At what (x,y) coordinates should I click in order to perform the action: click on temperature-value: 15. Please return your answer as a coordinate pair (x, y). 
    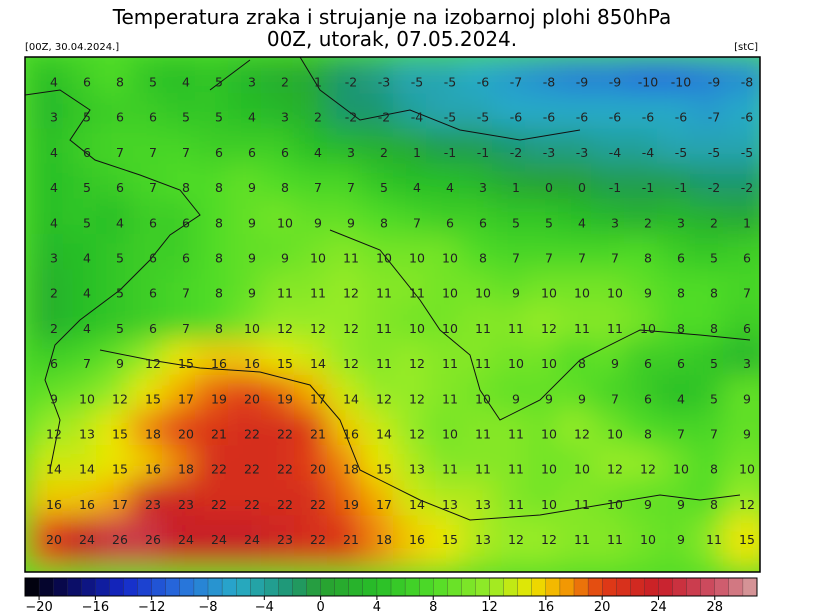
    Looking at the image, I should click on (384, 469).